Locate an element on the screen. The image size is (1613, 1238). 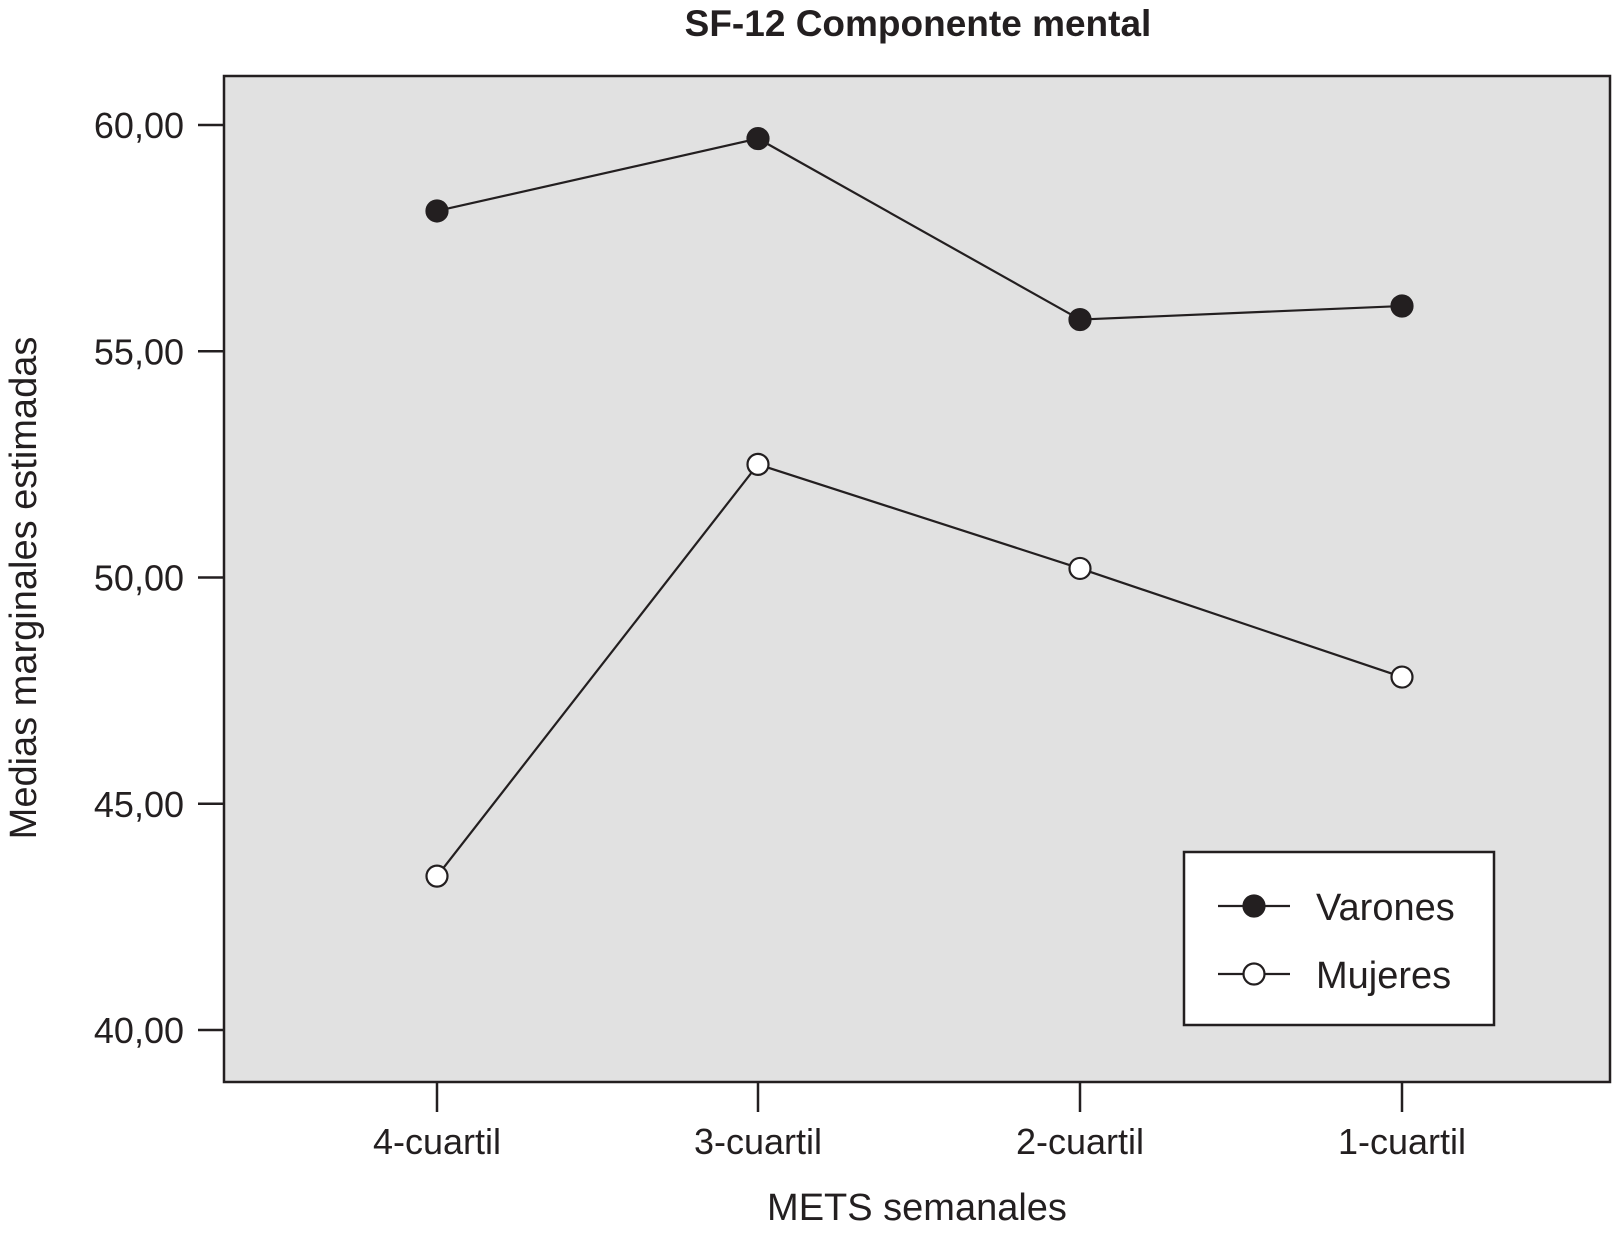
y-tick-label-1: 45,00 is located at coordinates (139, 804).